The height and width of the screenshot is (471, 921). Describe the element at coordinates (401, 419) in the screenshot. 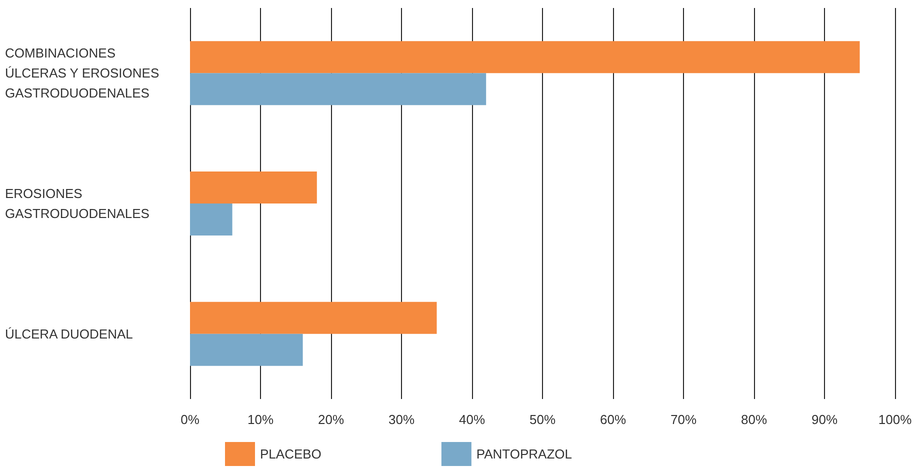

I see `x-tick-label: 30%` at that location.